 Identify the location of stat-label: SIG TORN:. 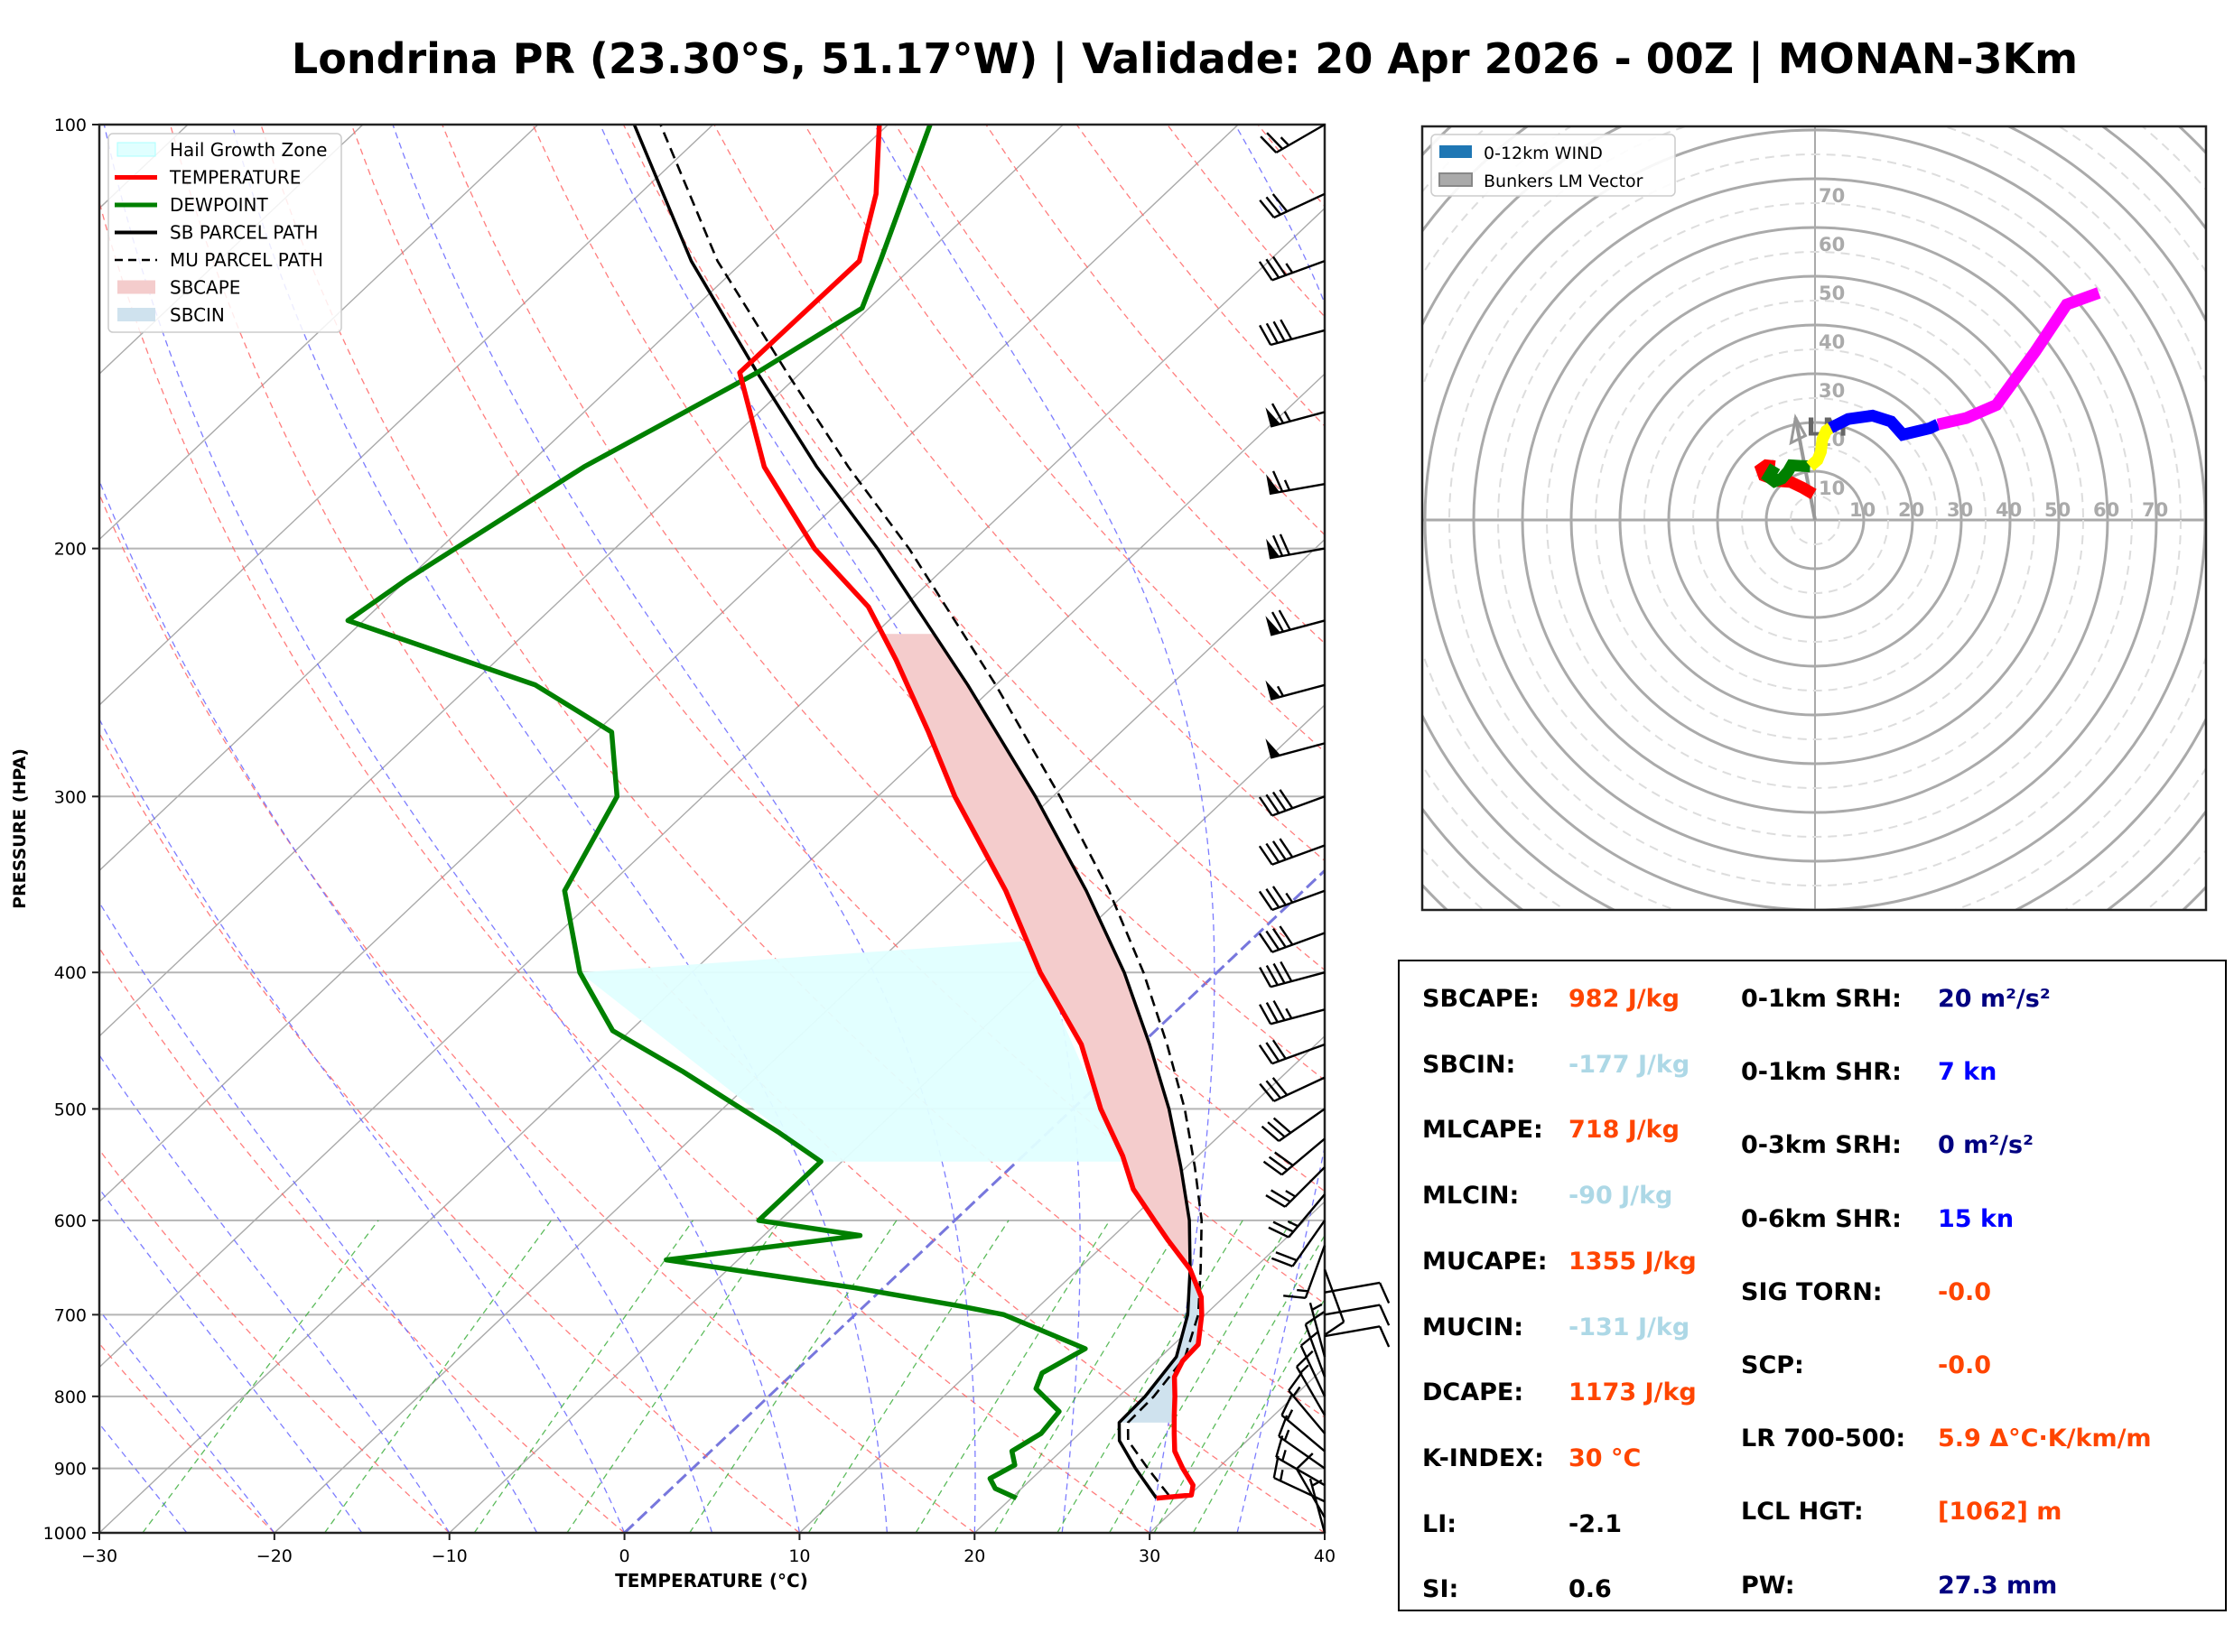
(1812, 1291).